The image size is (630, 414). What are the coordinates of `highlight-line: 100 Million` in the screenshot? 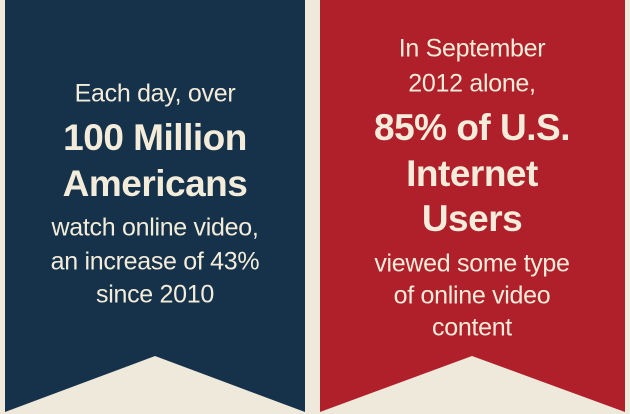 It's located at (155, 137).